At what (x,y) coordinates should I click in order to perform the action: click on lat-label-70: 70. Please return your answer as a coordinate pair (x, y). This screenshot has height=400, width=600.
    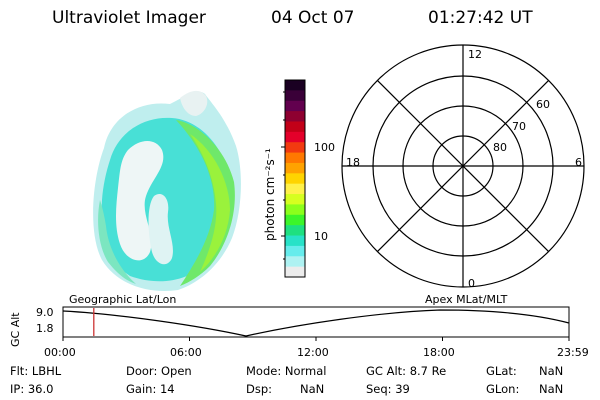
    Looking at the image, I should click on (519, 126).